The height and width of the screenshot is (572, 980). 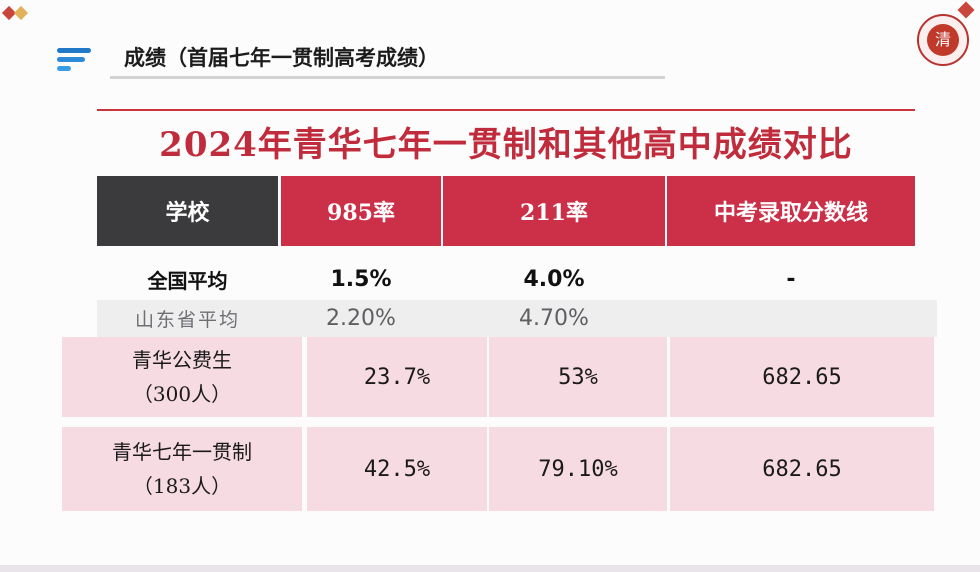 I want to click on section-title: 成绩（首届七年一贯制高考成绩）, so click(x=281, y=58).